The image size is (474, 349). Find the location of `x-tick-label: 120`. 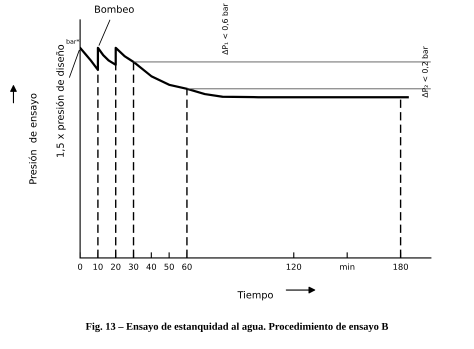

x-tick-label: 120 is located at coordinates (294, 267).